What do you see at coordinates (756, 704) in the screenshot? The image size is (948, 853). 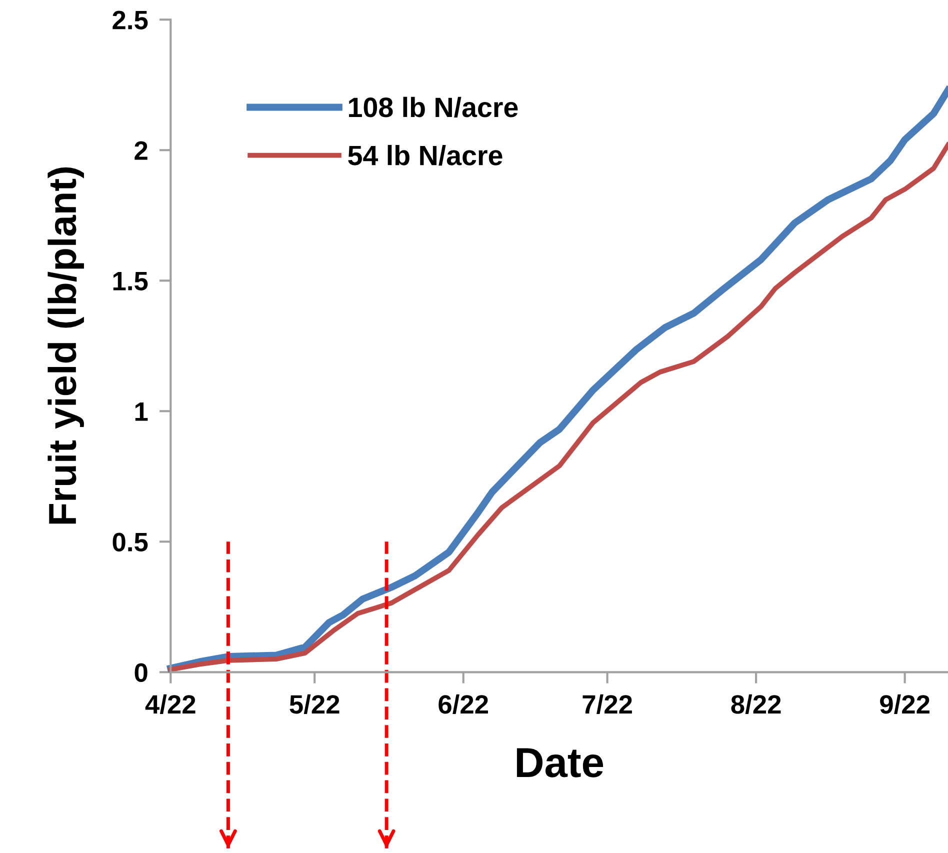 I see `x-tick-label: 8/22` at bounding box center [756, 704].